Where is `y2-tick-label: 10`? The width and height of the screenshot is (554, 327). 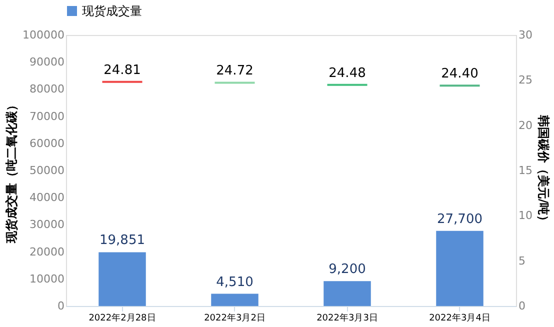
y2-tick-label: 10 is located at coordinates (525, 215).